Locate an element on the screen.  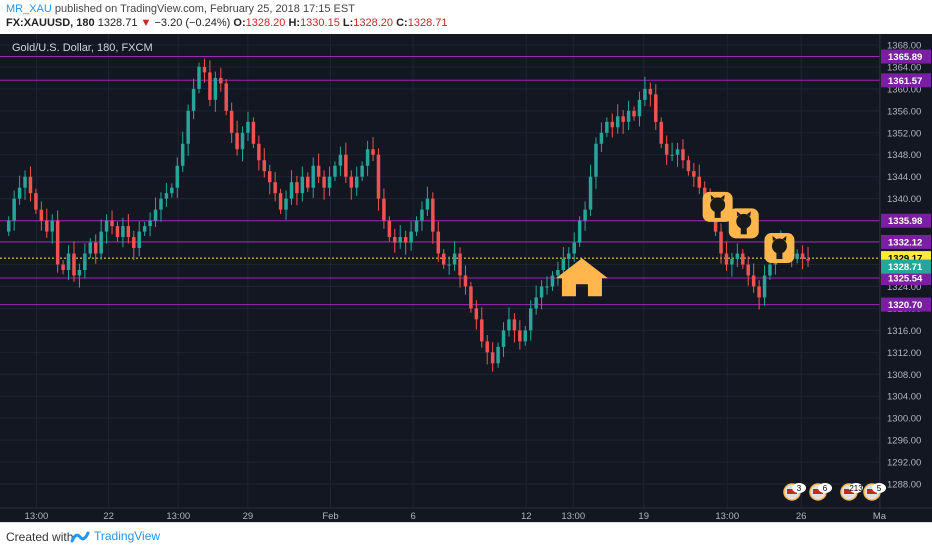
house-icon is located at coordinates (581, 277).